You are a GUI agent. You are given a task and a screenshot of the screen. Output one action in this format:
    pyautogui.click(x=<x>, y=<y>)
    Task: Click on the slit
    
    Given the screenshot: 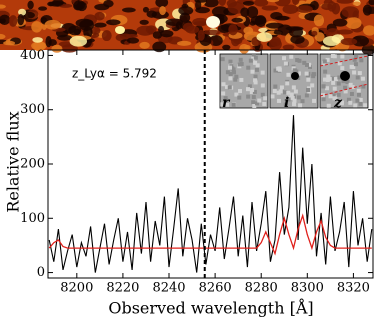 What is the action you would take?
    pyautogui.click(x=344, y=90)
    